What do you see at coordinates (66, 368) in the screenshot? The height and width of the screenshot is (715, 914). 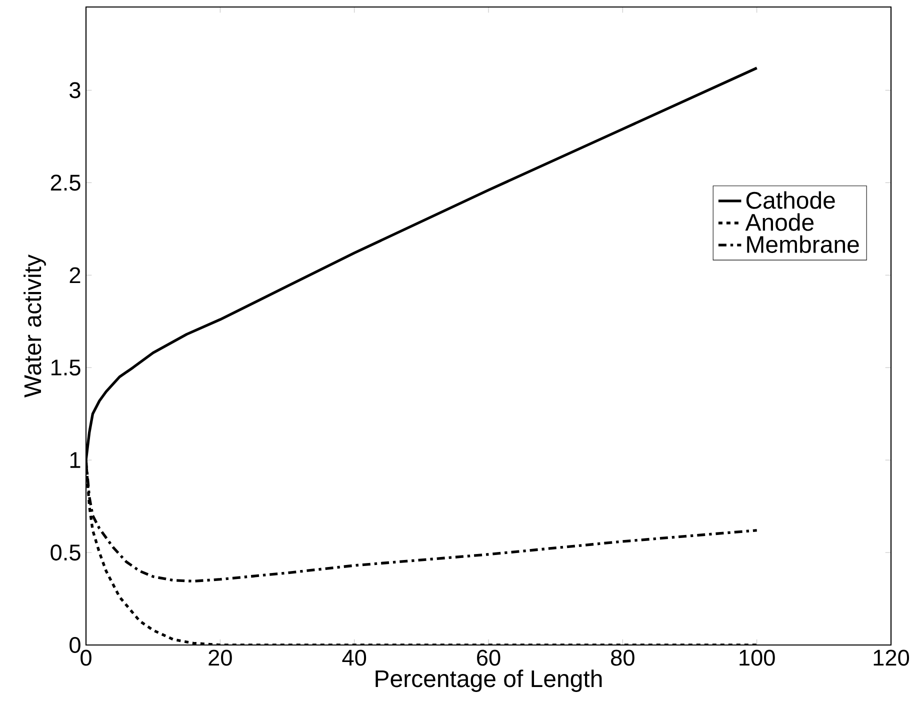 I see `y-tick-label: 1.5` at bounding box center [66, 368].